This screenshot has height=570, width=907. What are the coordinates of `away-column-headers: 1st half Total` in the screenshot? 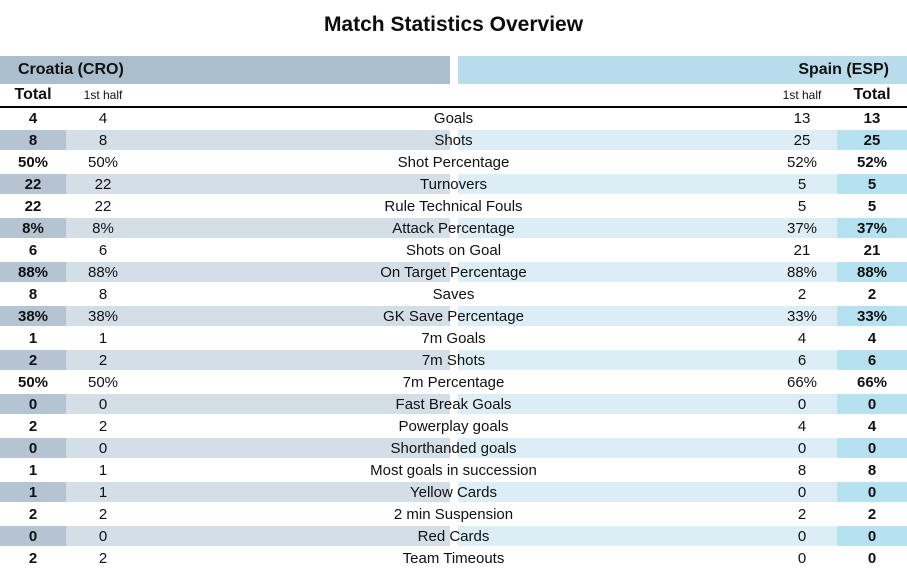 It's located at (682, 95).